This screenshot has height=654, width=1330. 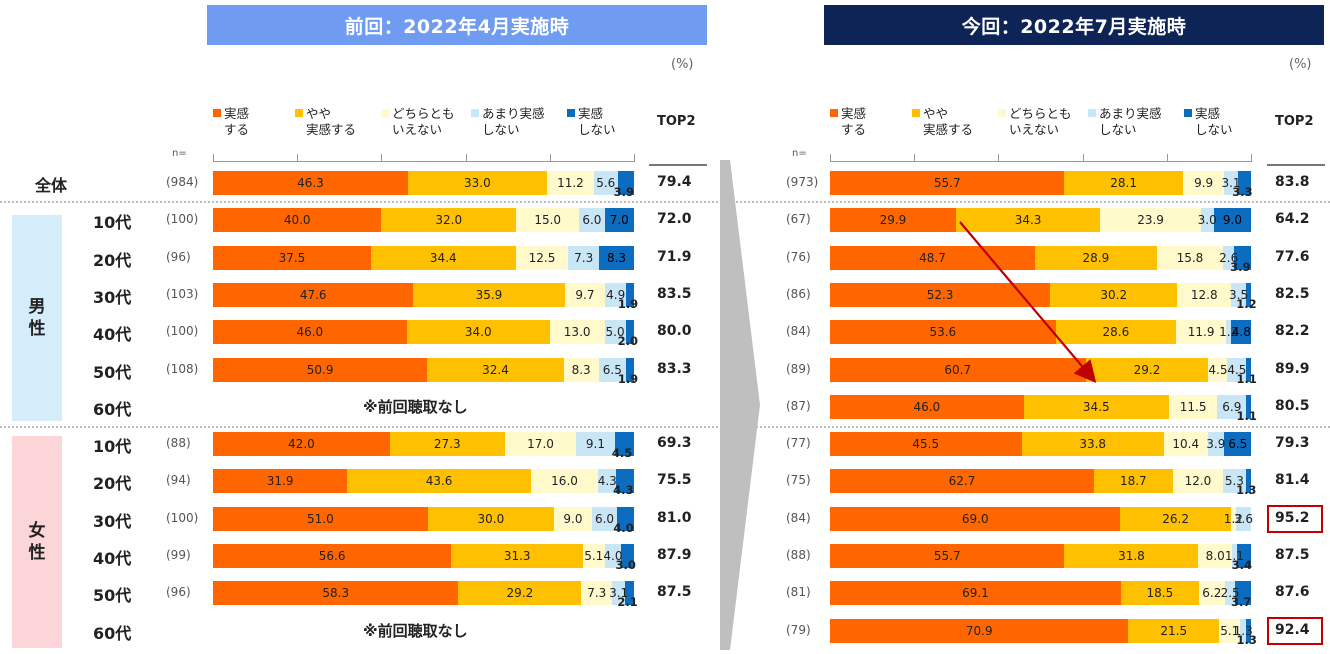 I want to click on prev-row-n: (94), so click(x=178, y=480).